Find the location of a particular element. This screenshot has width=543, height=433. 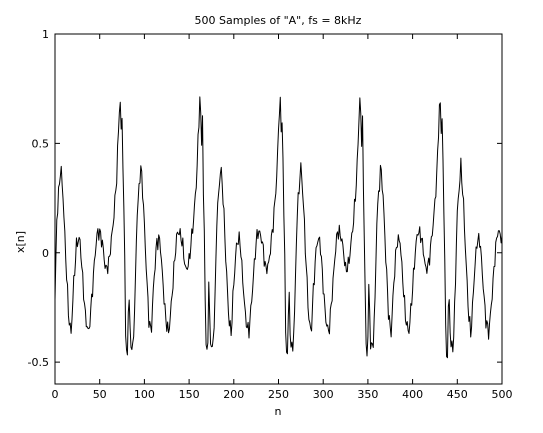

y-tick-label: -0.5 is located at coordinates (38, 362).